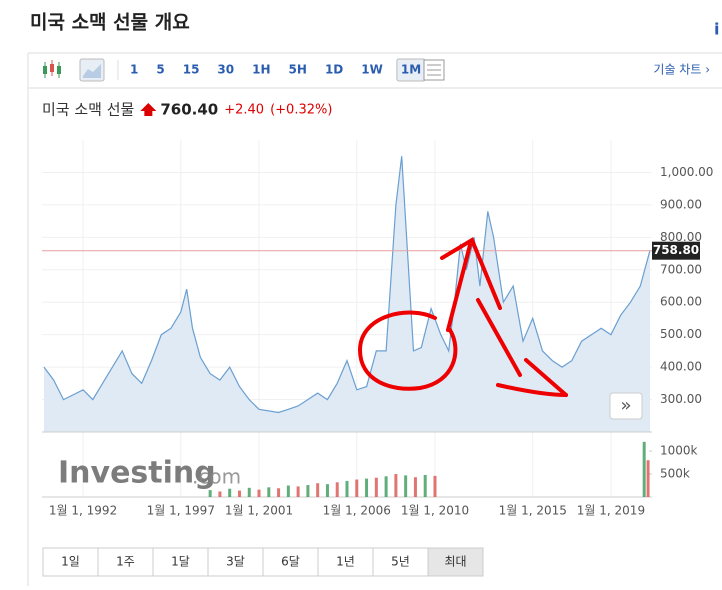 The width and height of the screenshot is (722, 590). I want to click on range-button: 최대, so click(455, 562).